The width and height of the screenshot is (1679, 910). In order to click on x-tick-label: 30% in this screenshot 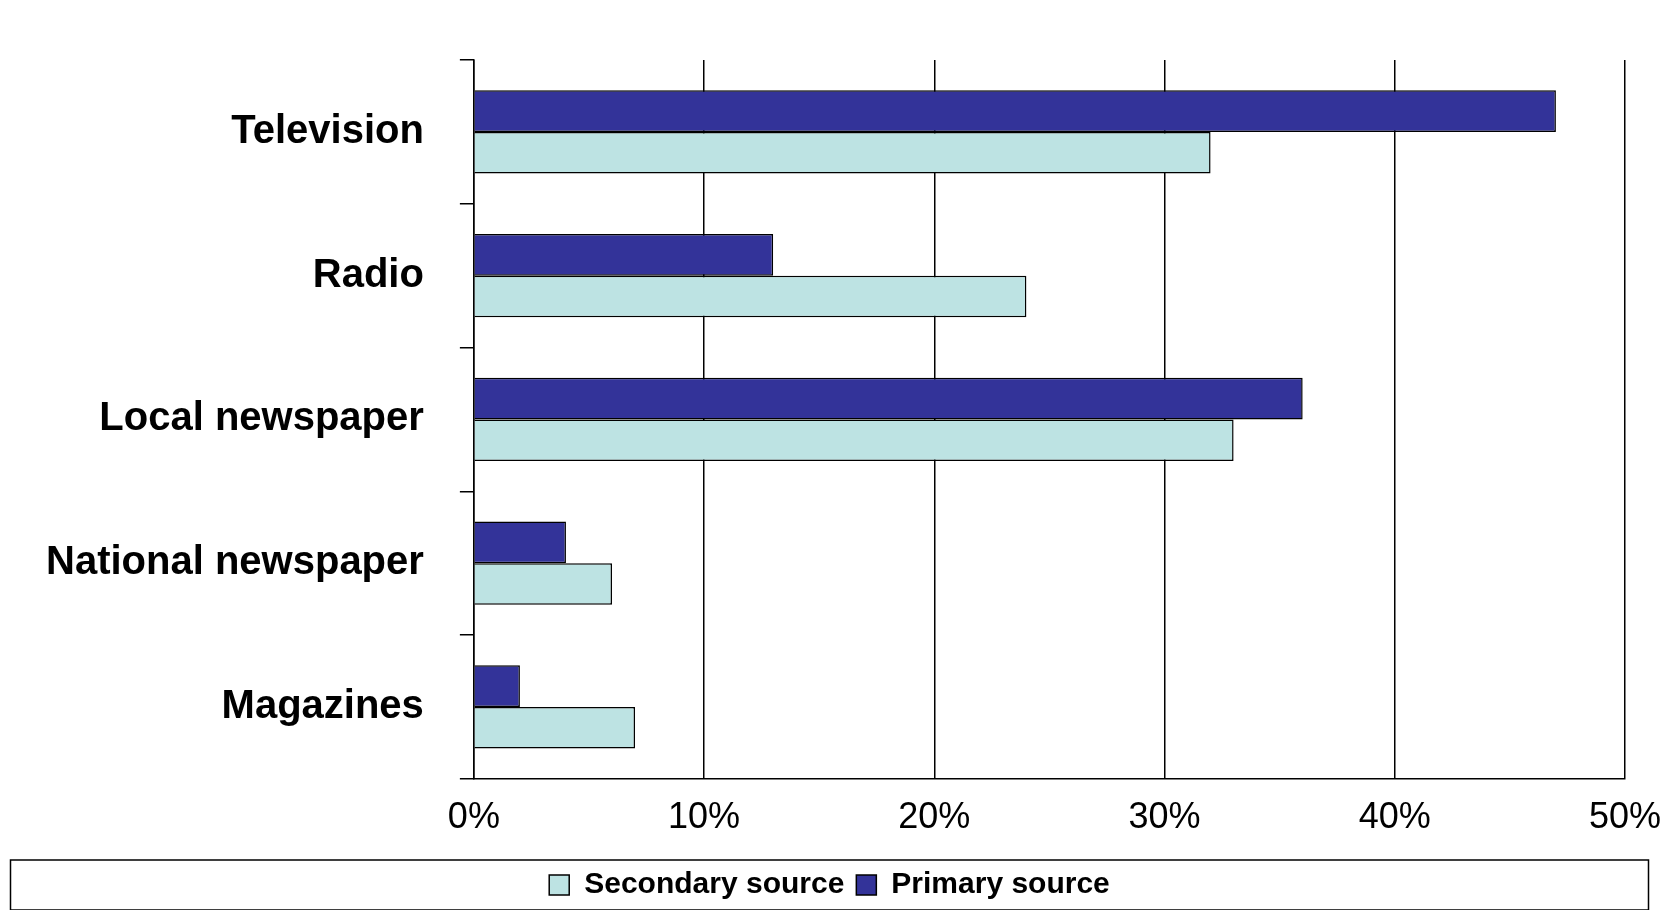, I will do `click(1164, 816)`.